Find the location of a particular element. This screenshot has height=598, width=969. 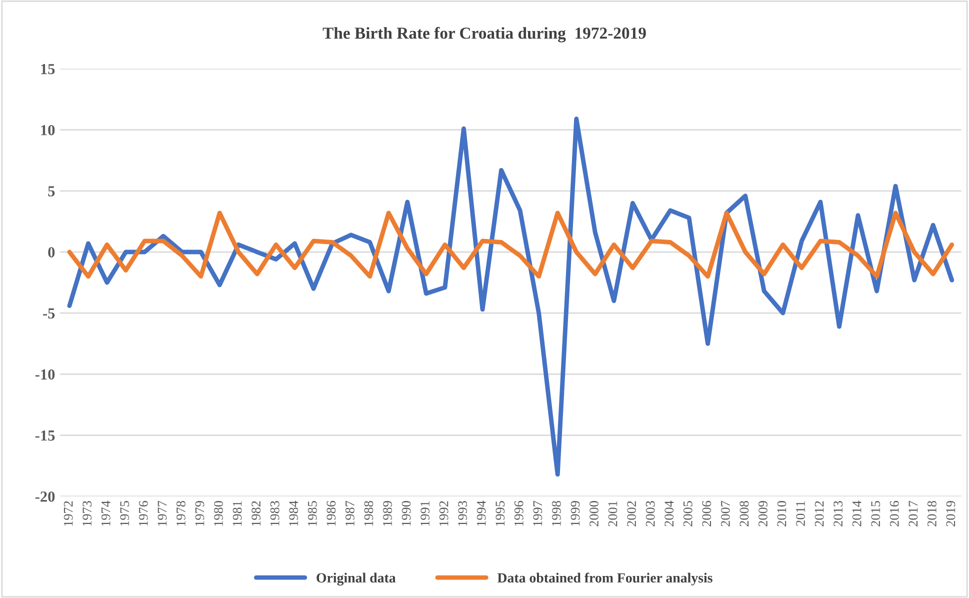

line-series is located at coordinates (510, 244).